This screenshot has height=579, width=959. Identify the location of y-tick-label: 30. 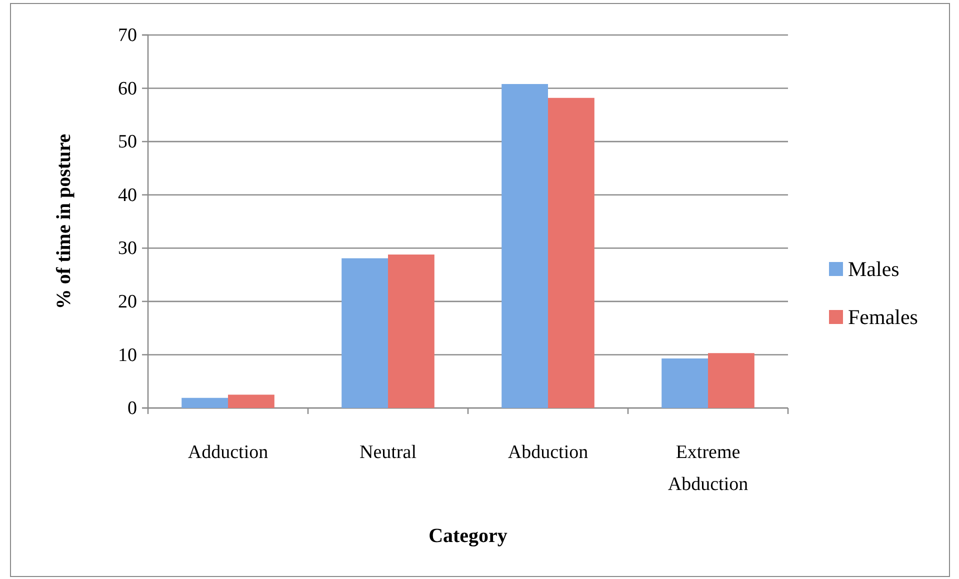
(127, 249).